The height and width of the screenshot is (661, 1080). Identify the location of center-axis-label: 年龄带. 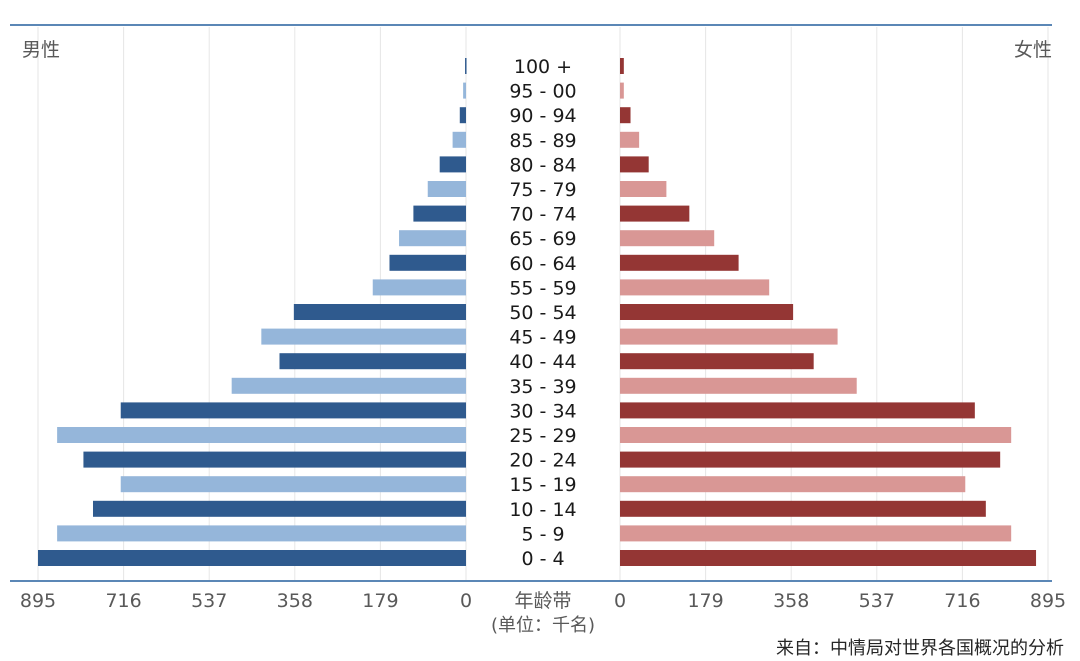
(542, 601).